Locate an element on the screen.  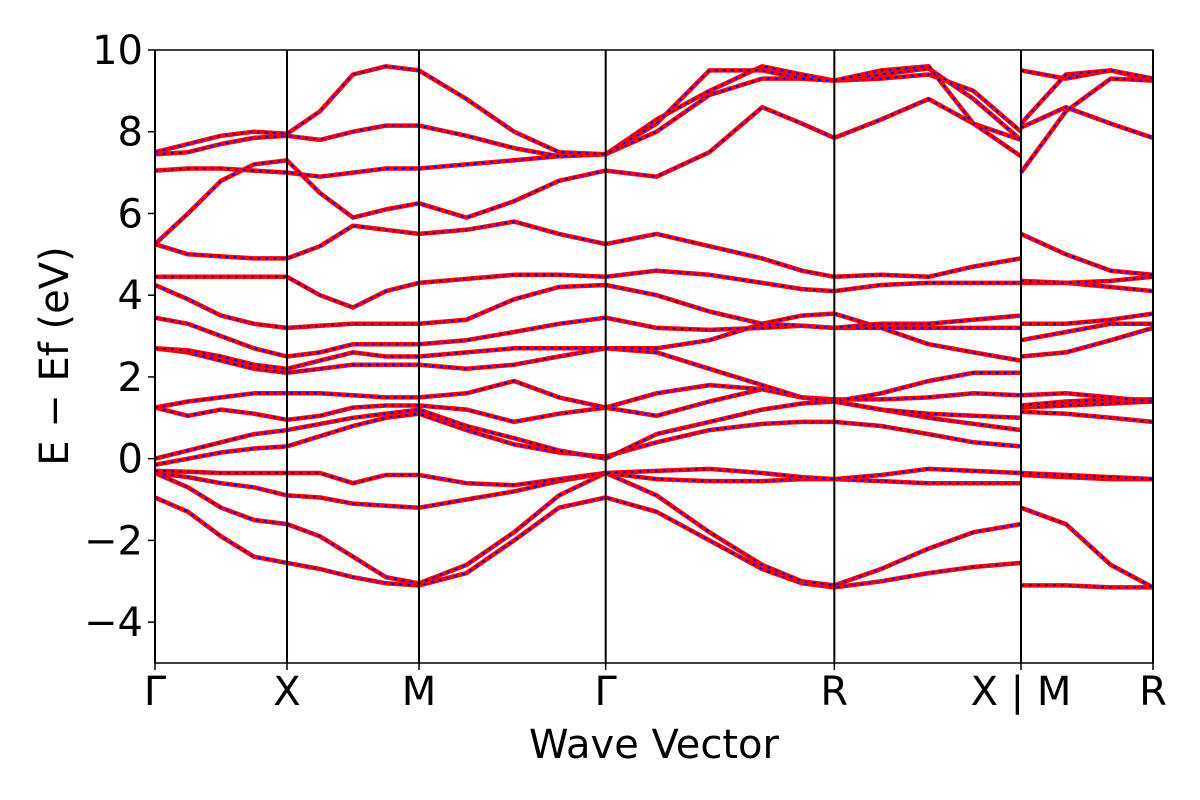
y-tick-label: 6 is located at coordinates (130, 214).